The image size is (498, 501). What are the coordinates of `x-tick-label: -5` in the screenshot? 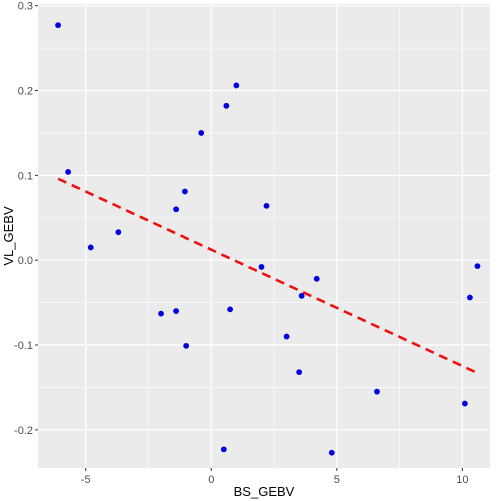 It's located at (86, 480).